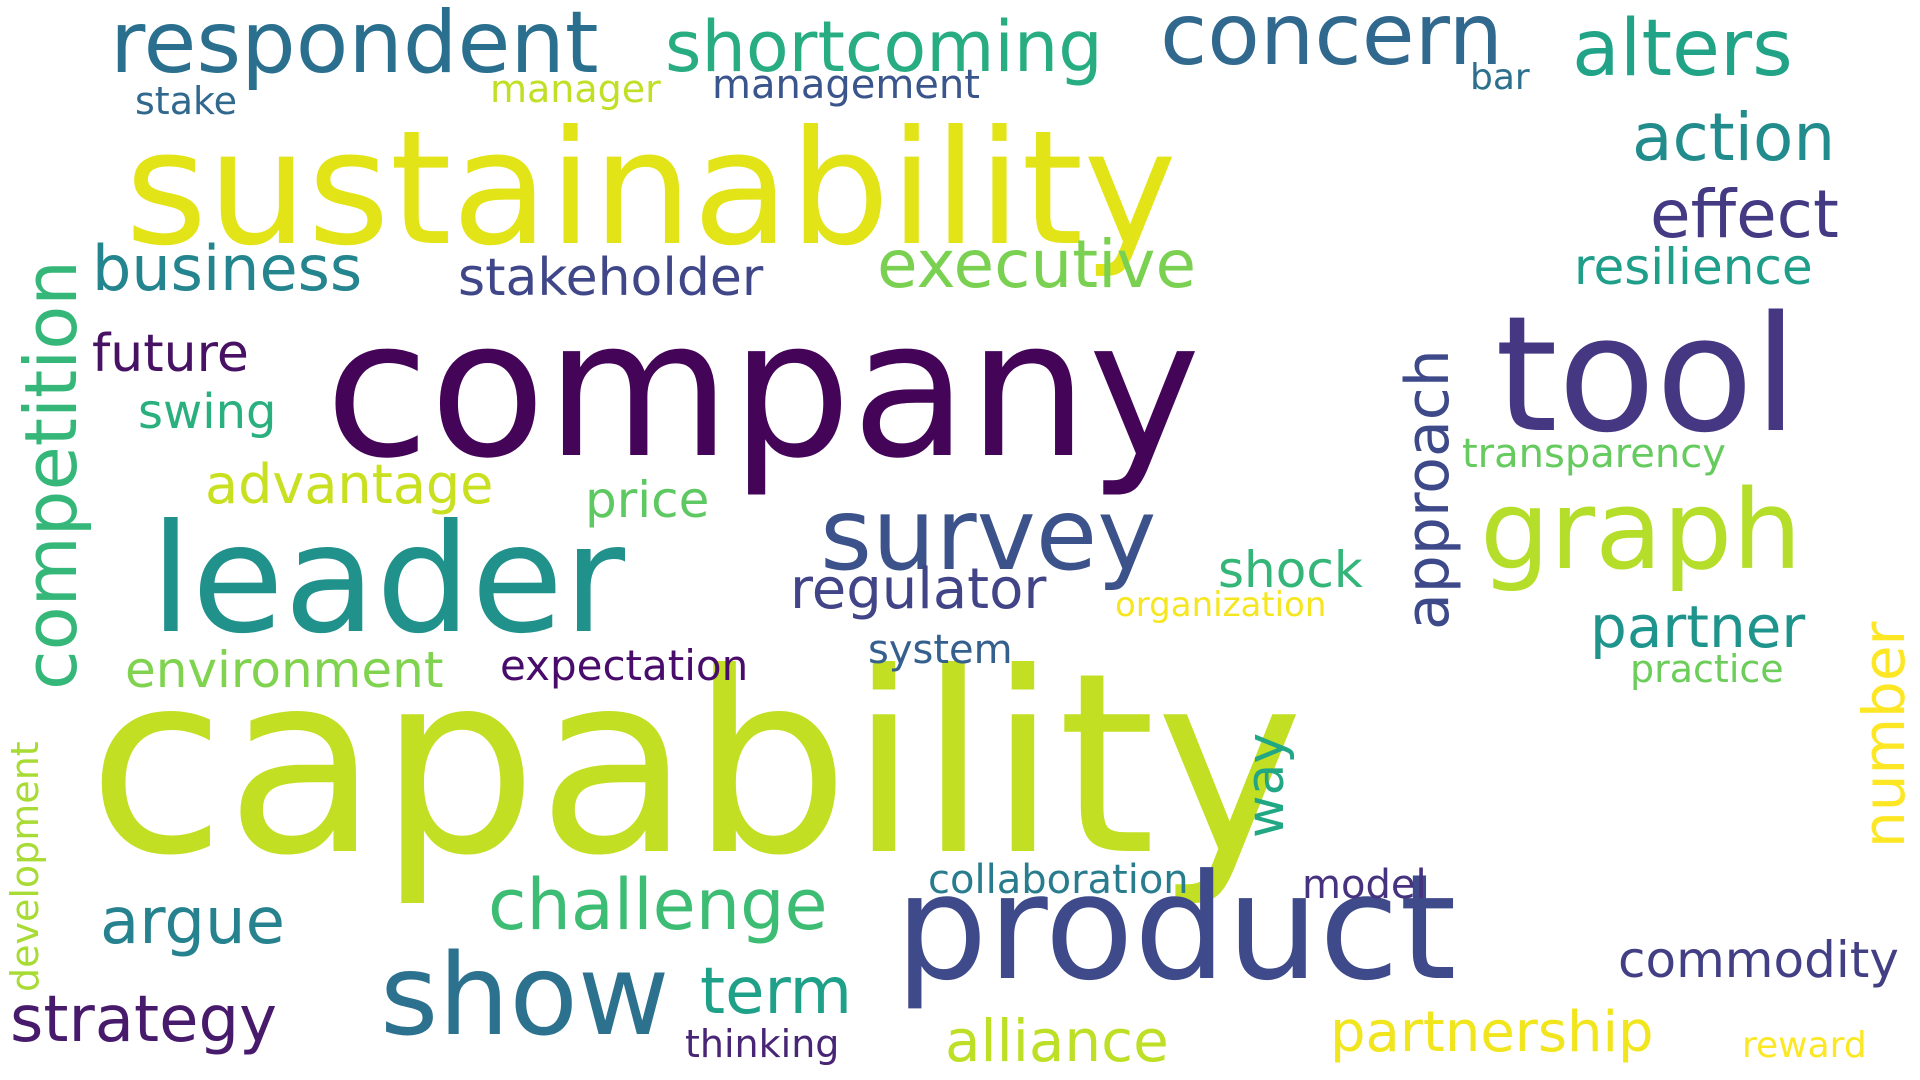 The width and height of the screenshot is (1920, 1080). I want to click on word-practice: practice, so click(1707, 669).